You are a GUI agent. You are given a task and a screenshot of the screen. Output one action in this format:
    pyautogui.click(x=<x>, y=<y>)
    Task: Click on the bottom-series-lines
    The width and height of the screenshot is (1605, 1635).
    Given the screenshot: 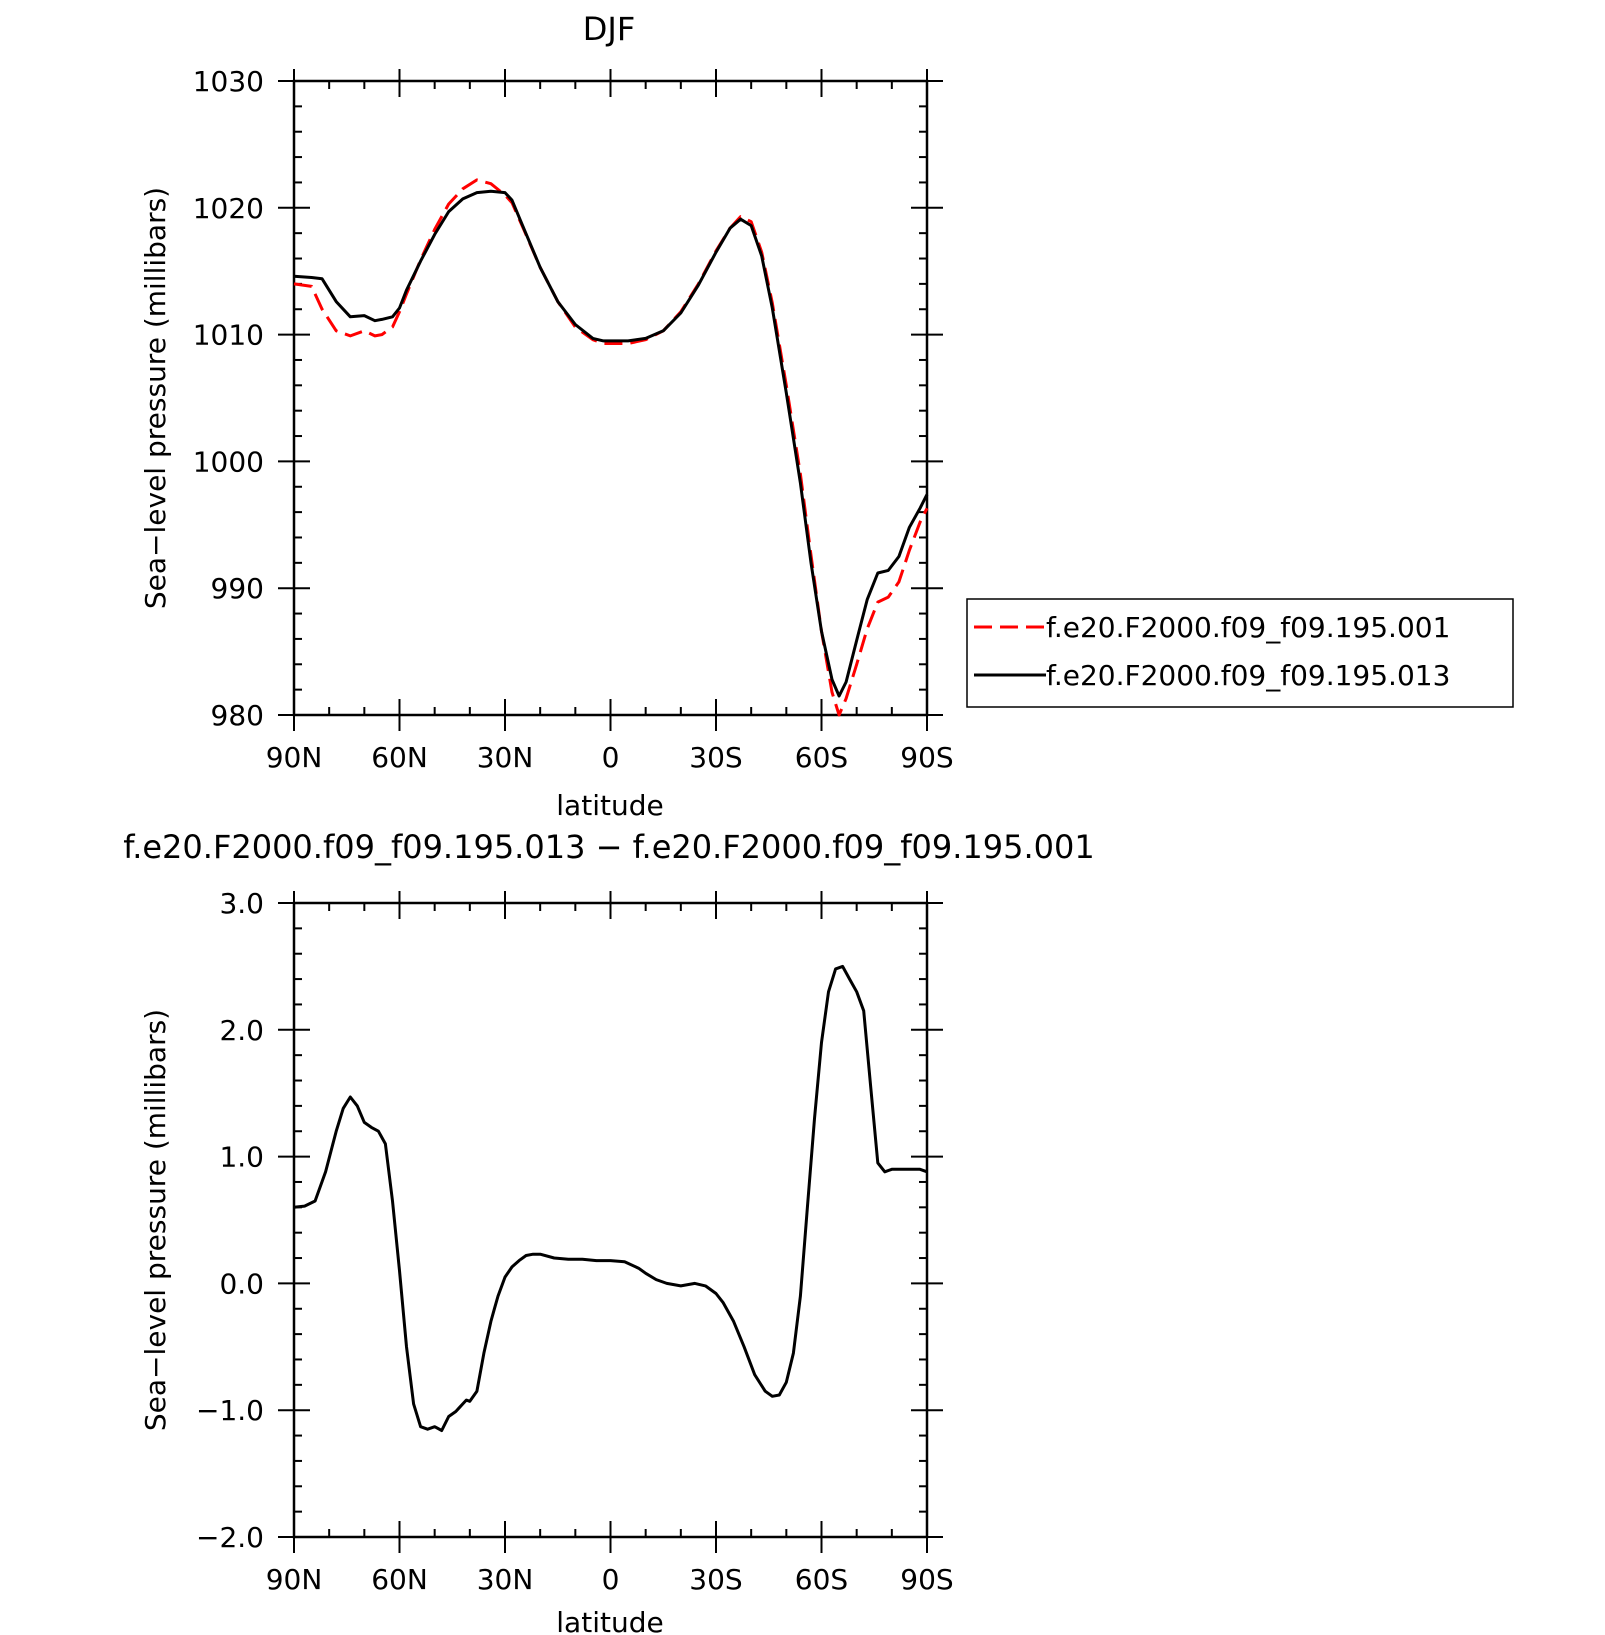 What is the action you would take?
    pyautogui.click(x=610, y=1198)
    